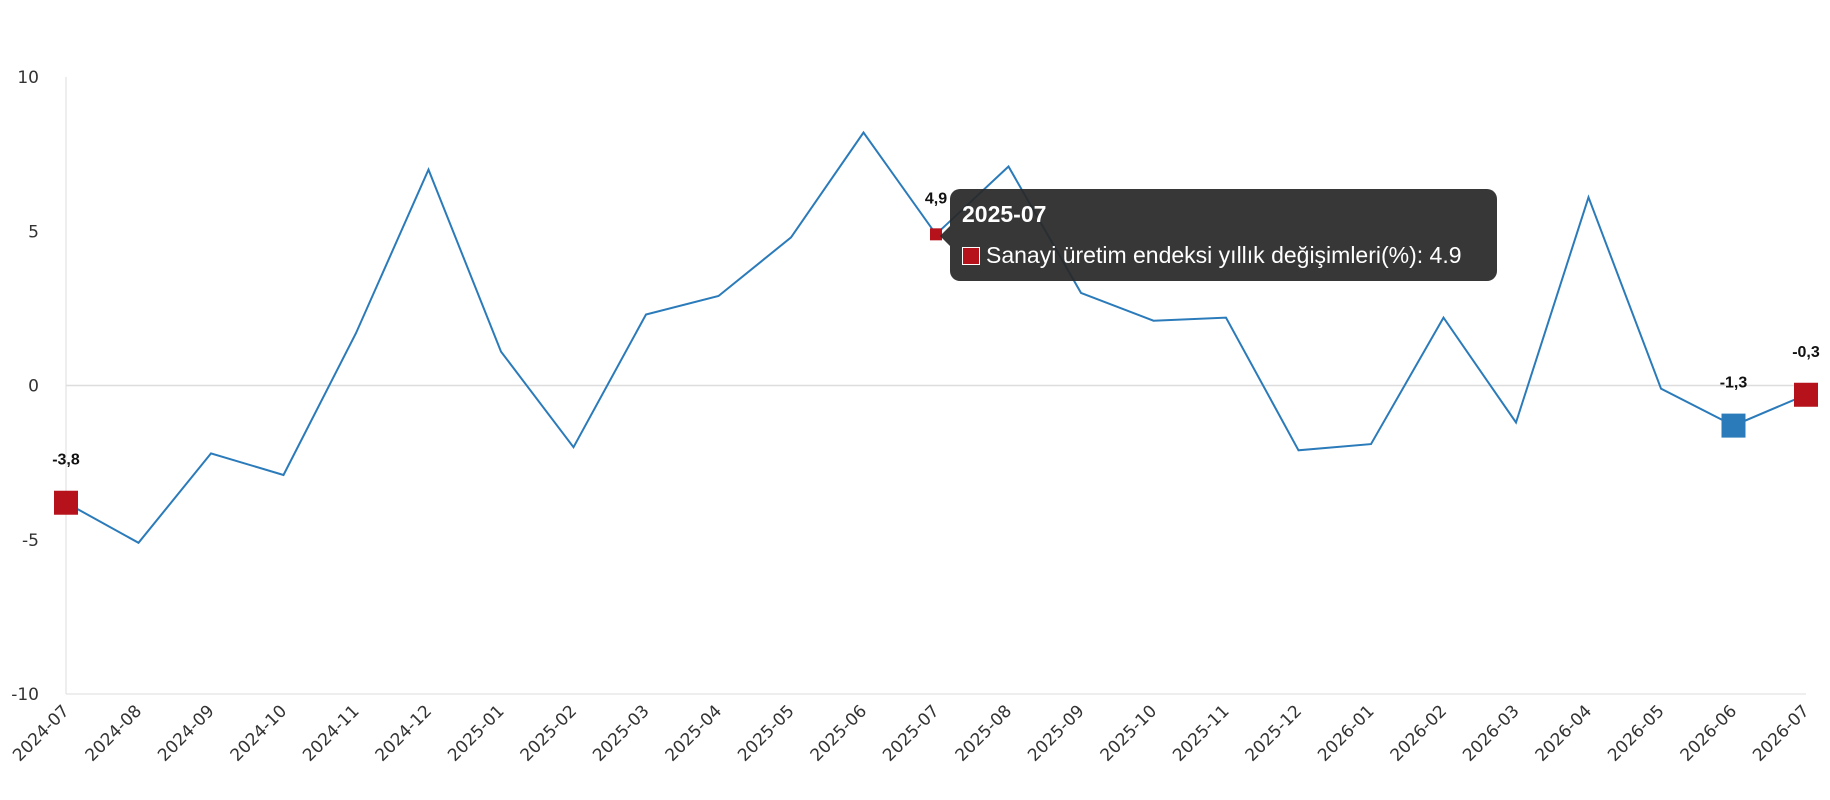 Image resolution: width=1830 pixels, height=800 pixels. Describe the element at coordinates (1709, 733) in the screenshot. I see `x-tick-label: 2026-06` at that location.